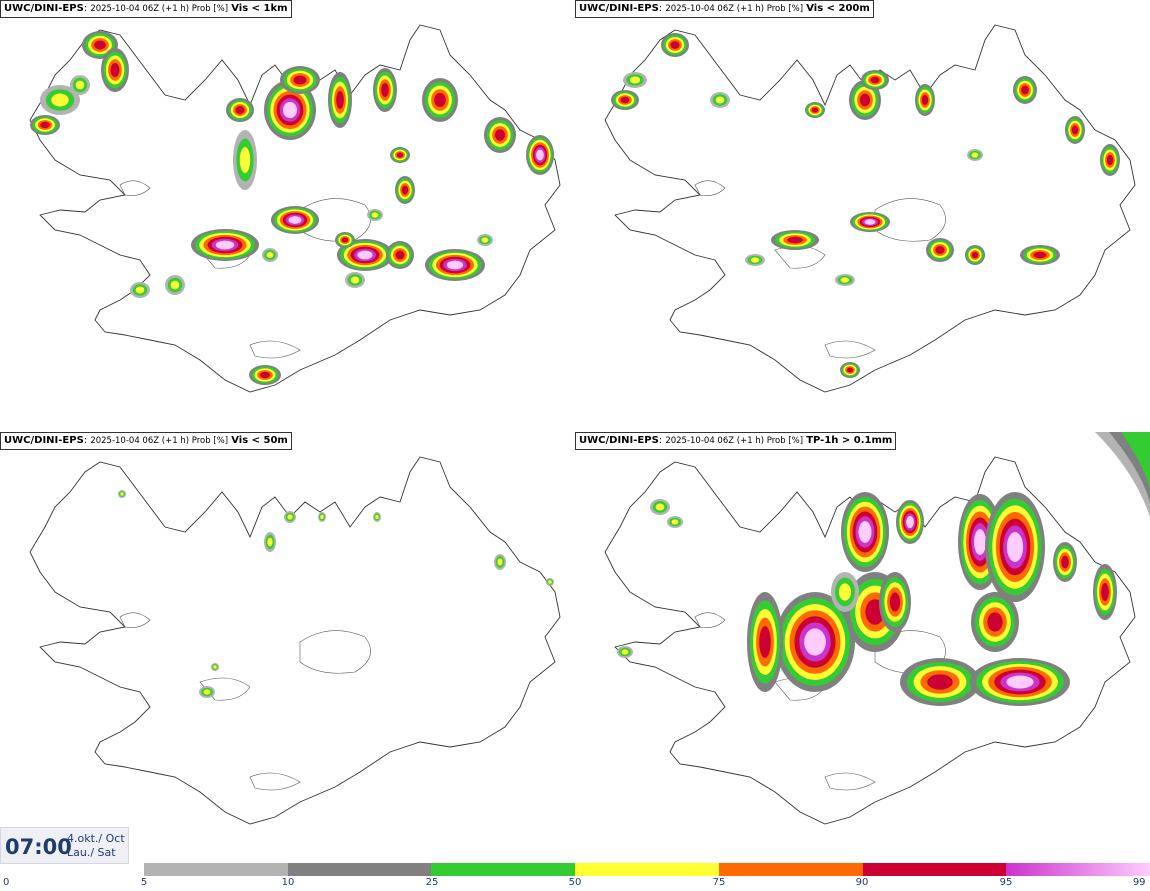 The image size is (1150, 891). What do you see at coordinates (259, 8) in the screenshot?
I see `field-name: Vis < 1km` at bounding box center [259, 8].